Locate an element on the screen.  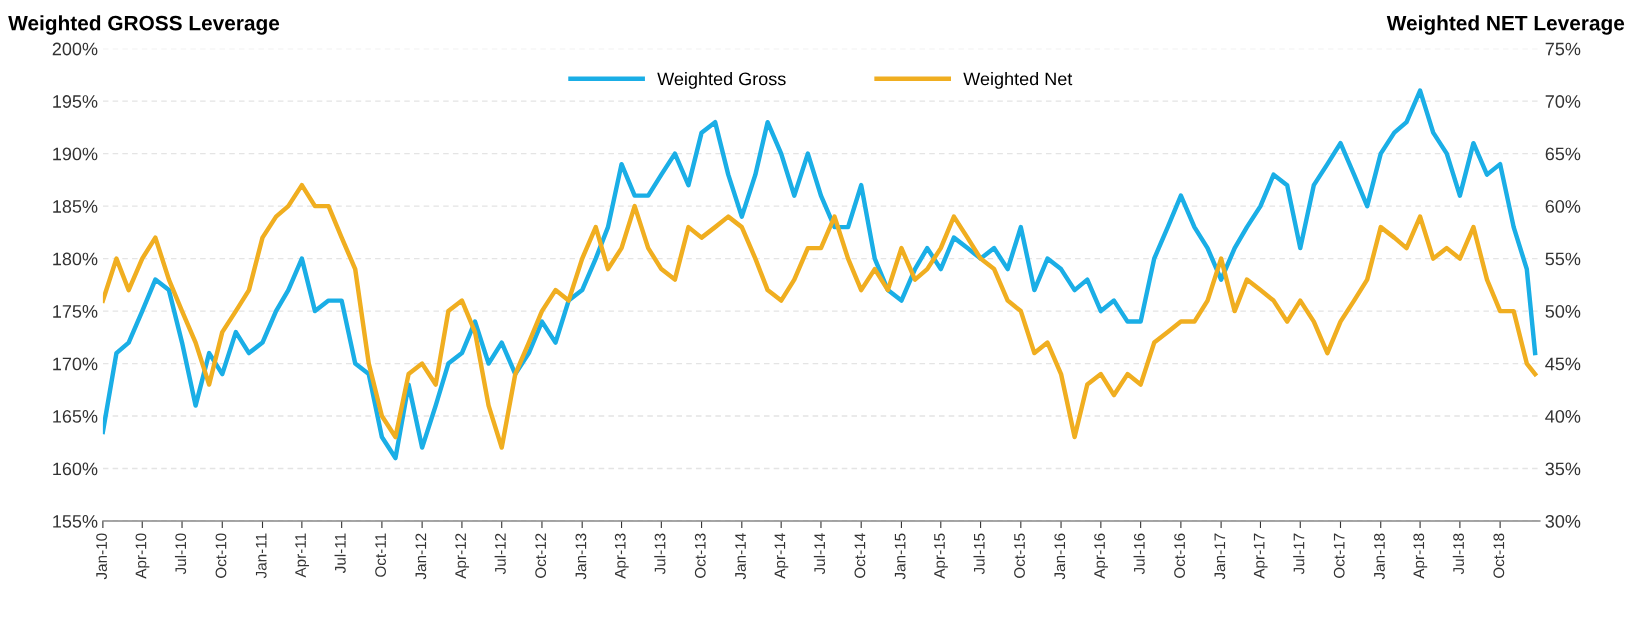
x-tick-label: Jul-10 is located at coordinates (180, 554).